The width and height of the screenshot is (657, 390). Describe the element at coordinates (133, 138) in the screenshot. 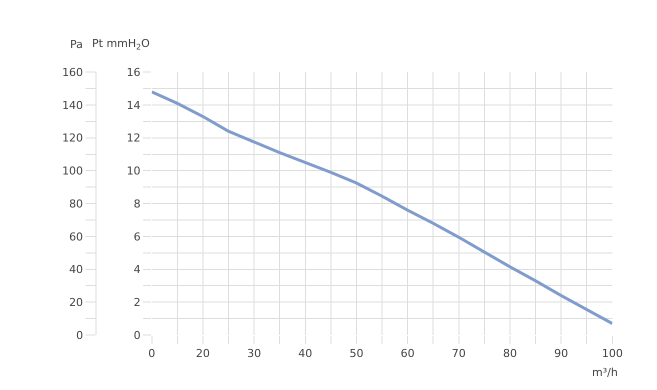

I see `y-tick-label: 12` at that location.